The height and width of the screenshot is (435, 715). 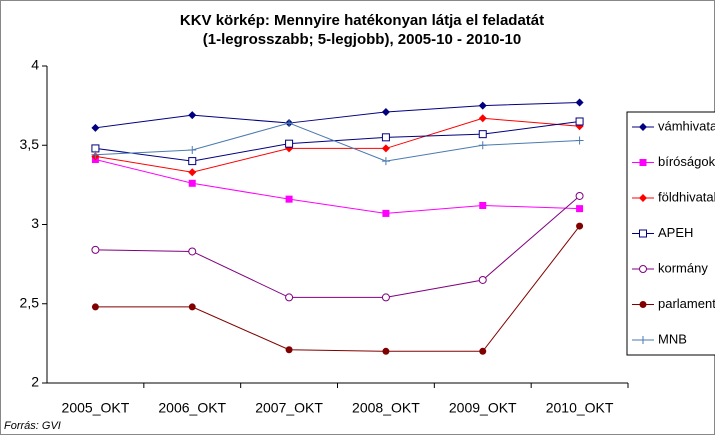 What do you see at coordinates (386, 408) in the screenshot?
I see `x-tick-label: 2008_OKT` at bounding box center [386, 408].